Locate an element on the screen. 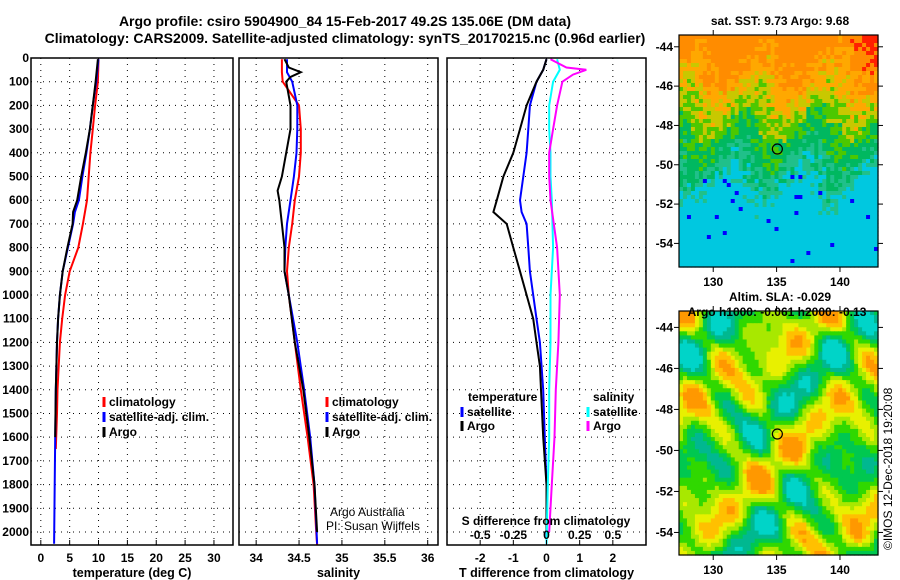 The image size is (900, 580). y-tick-label: 0 is located at coordinates (25, 58).